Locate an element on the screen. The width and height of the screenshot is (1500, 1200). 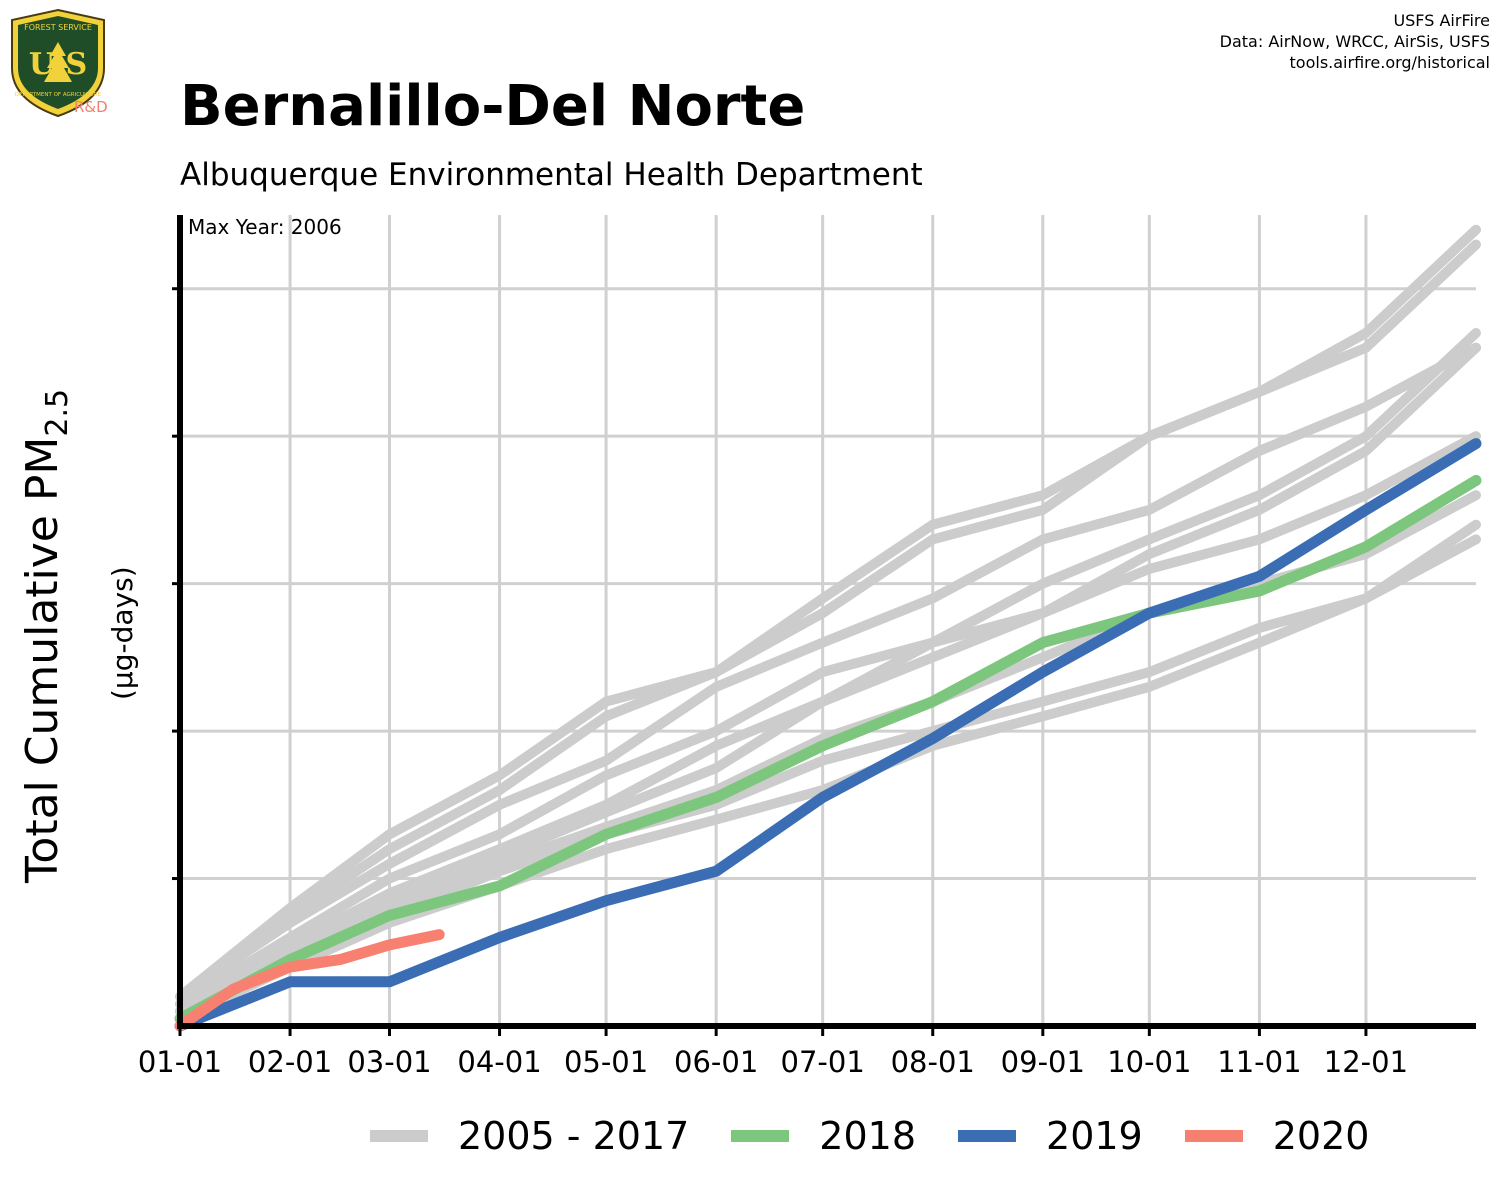
logo-top-text: FOREST SERVICE is located at coordinates (58, 27).